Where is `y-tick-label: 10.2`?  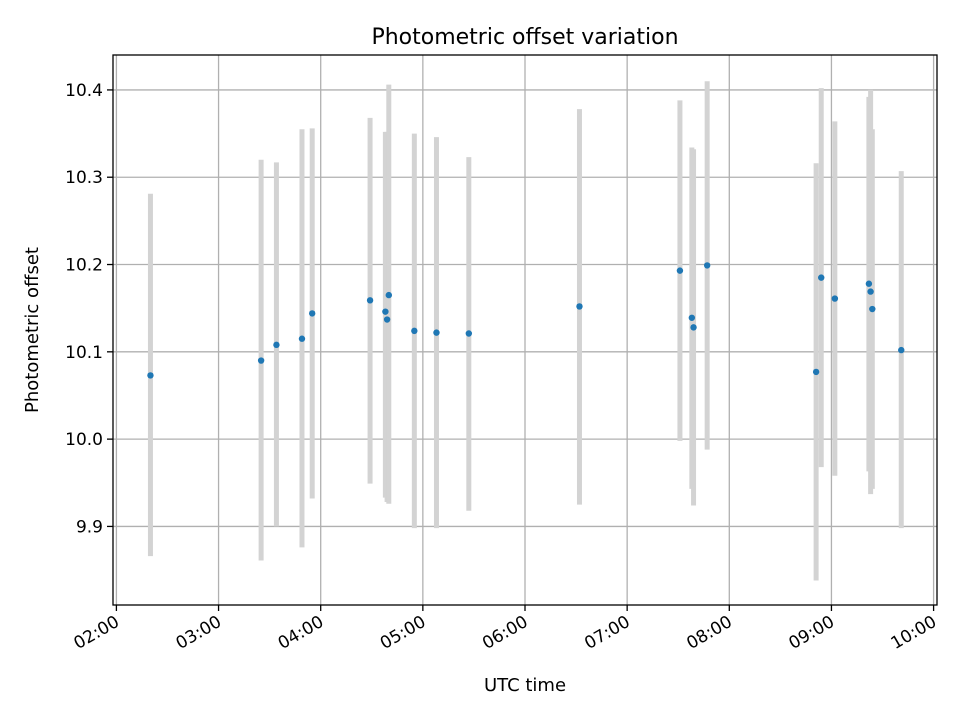
y-tick-label: 10.2 is located at coordinates (84, 266).